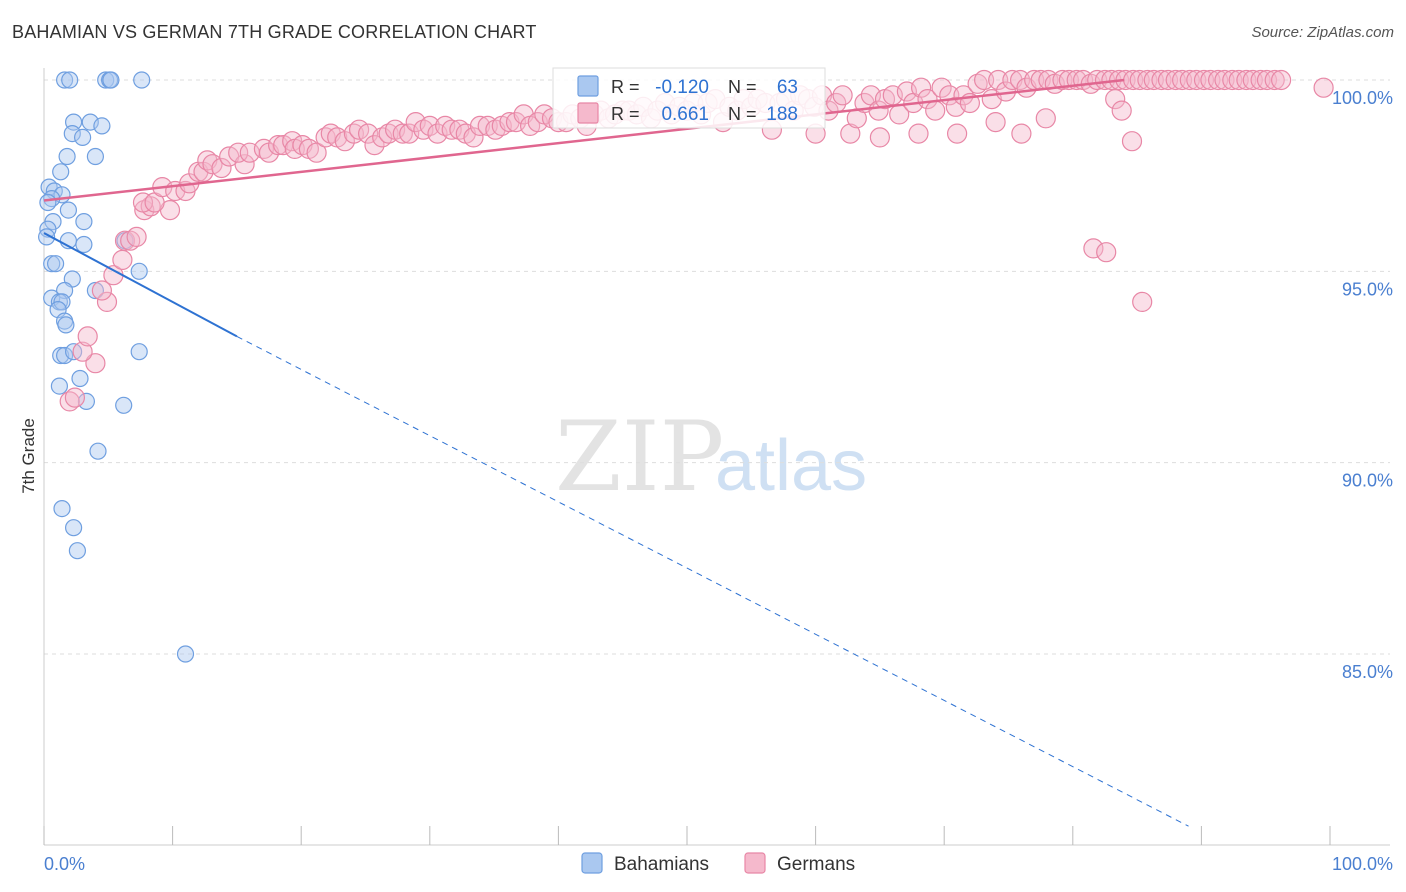 The height and width of the screenshot is (892, 1406). What do you see at coordinates (1367, 672) in the screenshot?
I see `y-tick-label: 85.0%` at bounding box center [1367, 672].